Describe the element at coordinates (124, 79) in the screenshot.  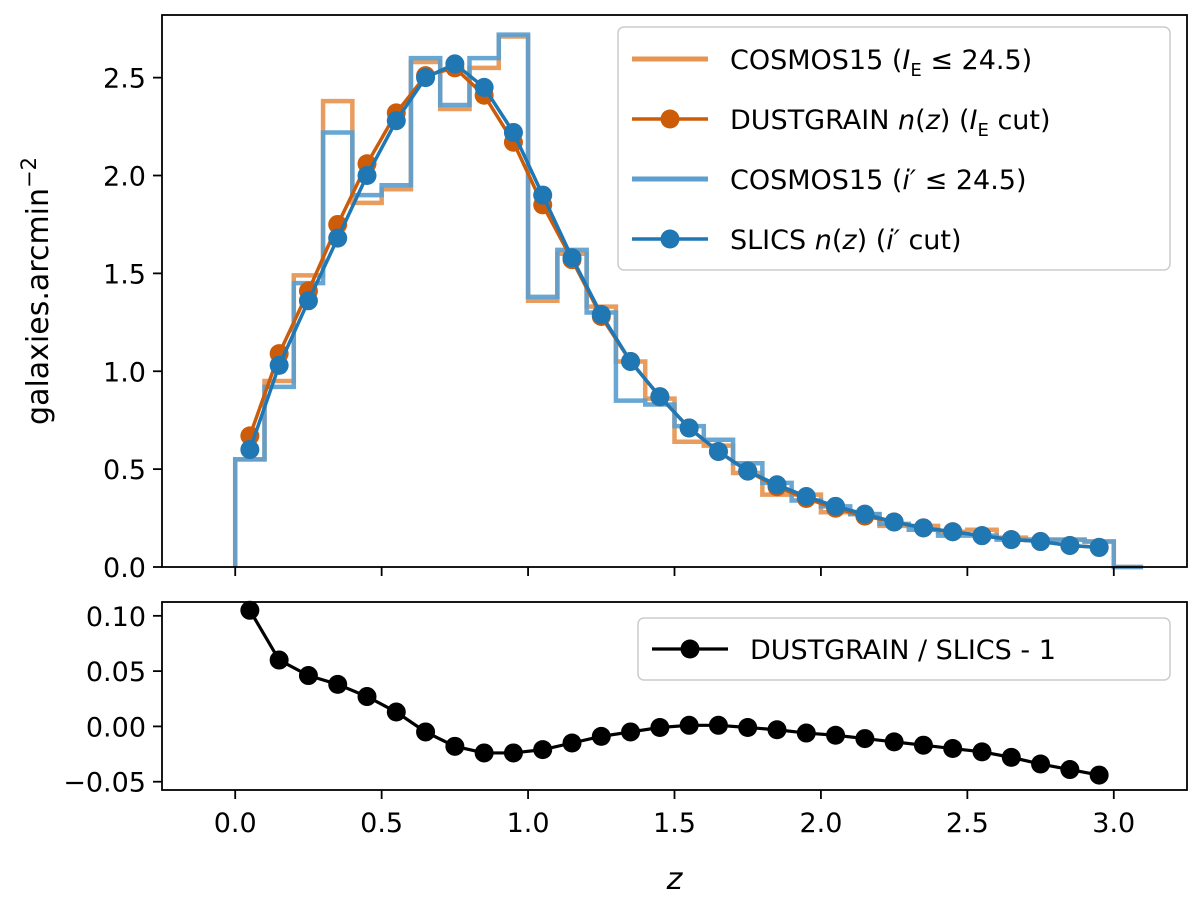
I see `top-ytick-label-5: 2.5` at that location.